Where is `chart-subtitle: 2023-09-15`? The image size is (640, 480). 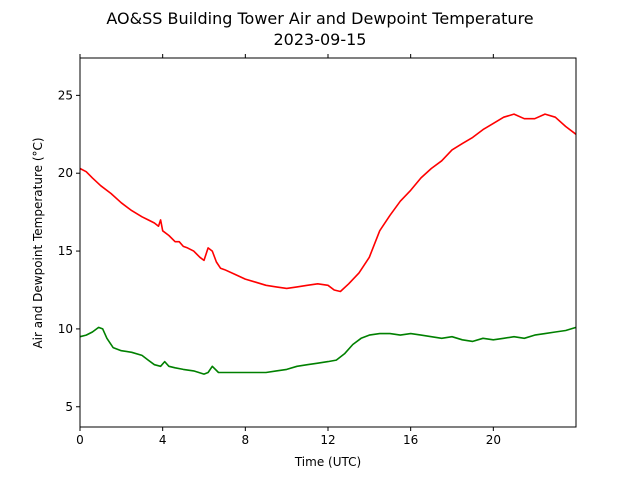
chart-subtitle: 2023-09-15 is located at coordinates (320, 39).